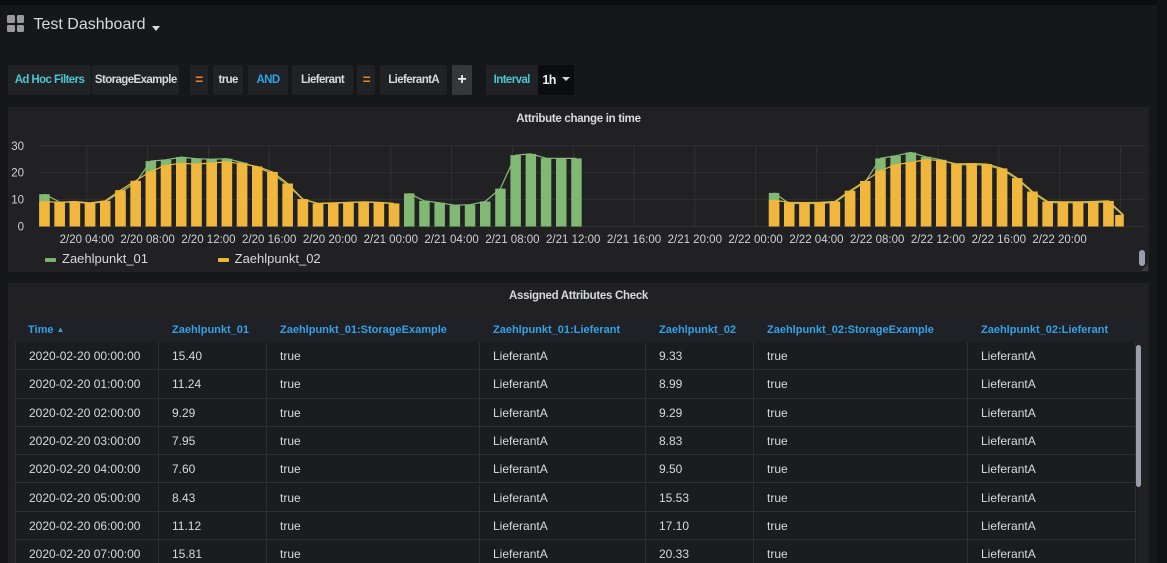  Describe the element at coordinates (634, 240) in the screenshot. I see `svg-text: 2/21 16:00` at that location.